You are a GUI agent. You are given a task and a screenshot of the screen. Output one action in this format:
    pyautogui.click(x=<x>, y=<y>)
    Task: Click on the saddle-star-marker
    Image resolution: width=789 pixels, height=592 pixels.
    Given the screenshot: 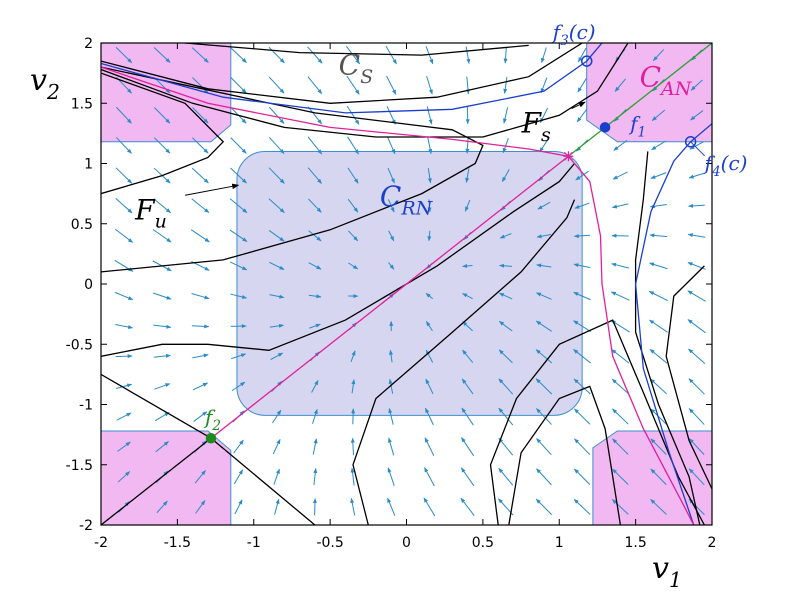 What is the action you would take?
    pyautogui.click(x=568, y=156)
    